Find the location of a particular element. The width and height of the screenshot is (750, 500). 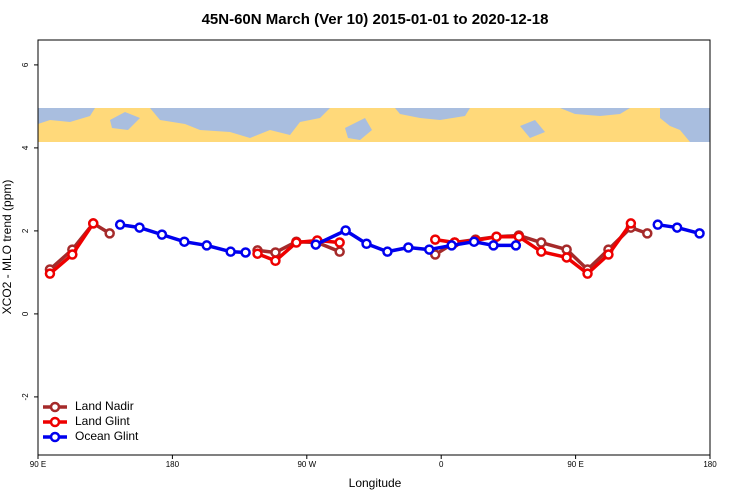

legend-label: Land Nadir is located at coordinates (104, 406).